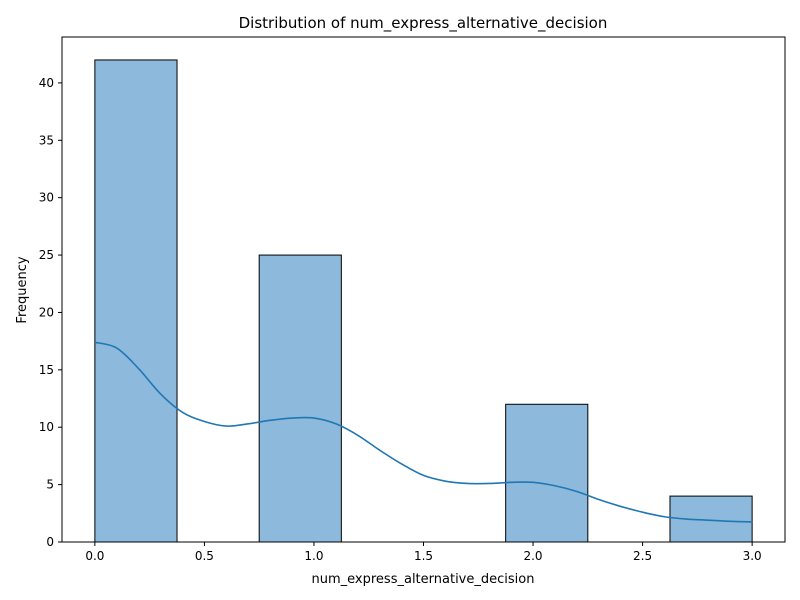  Describe the element at coordinates (50, 485) in the screenshot. I see `y-tick-label-2: 5` at that location.